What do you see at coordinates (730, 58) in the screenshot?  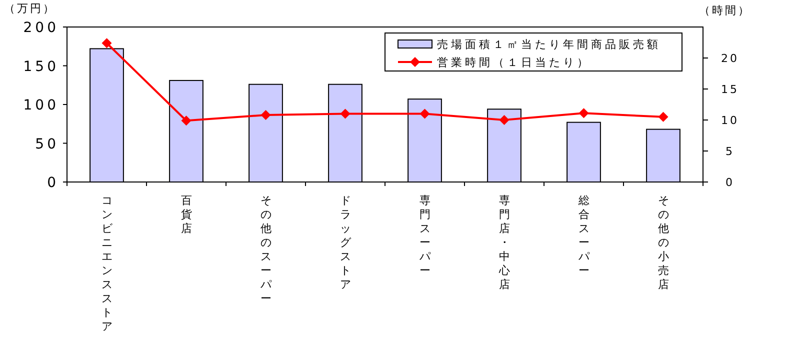 I see `y2-tick-label: 20` at bounding box center [730, 58].